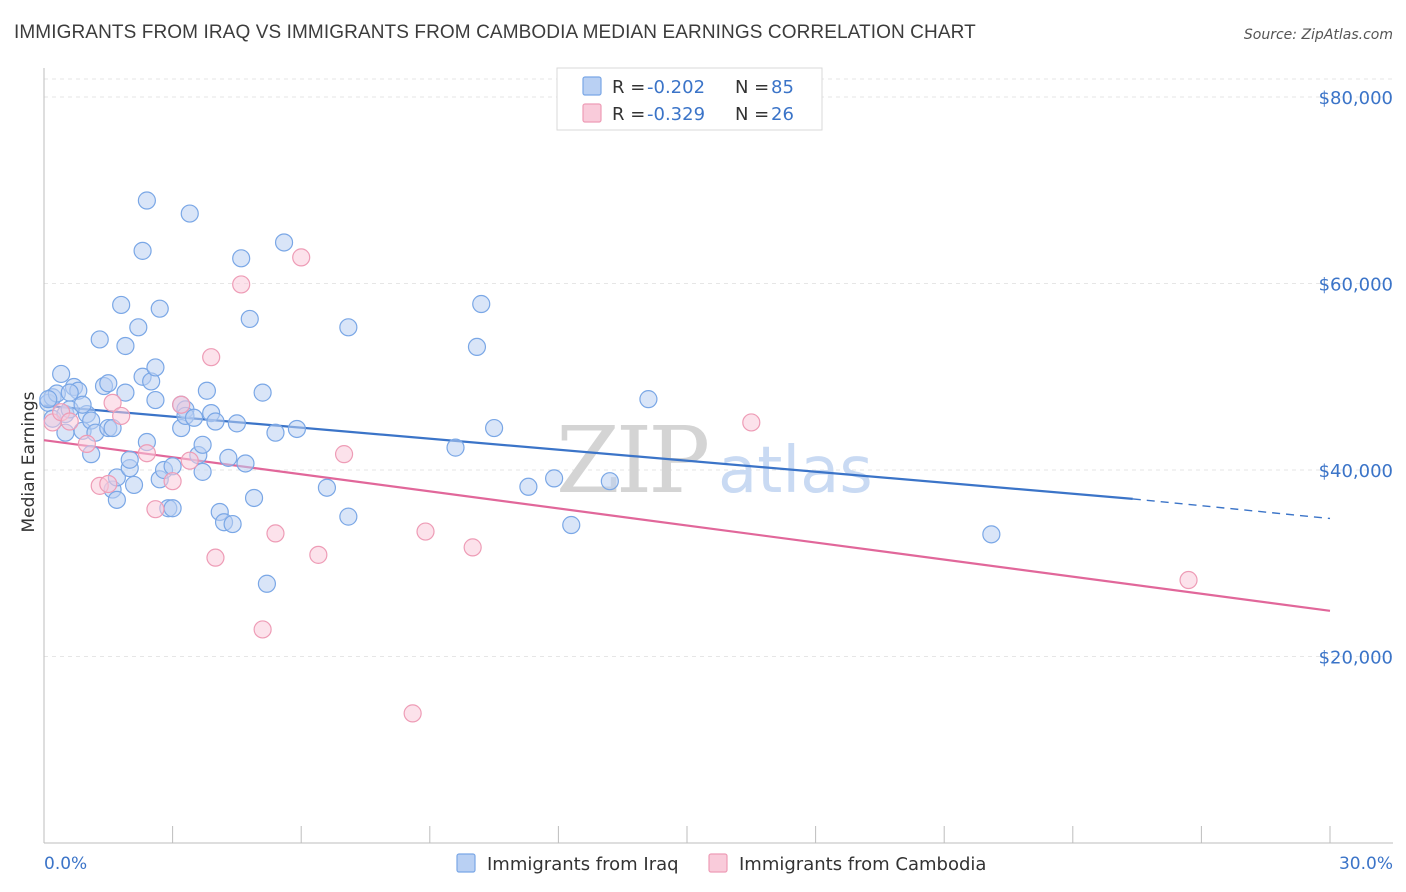 This screenshot has width=1406, height=892. What do you see at coordinates (588, 452) in the screenshot?
I see `trend-line-iraq` at bounding box center [588, 452].